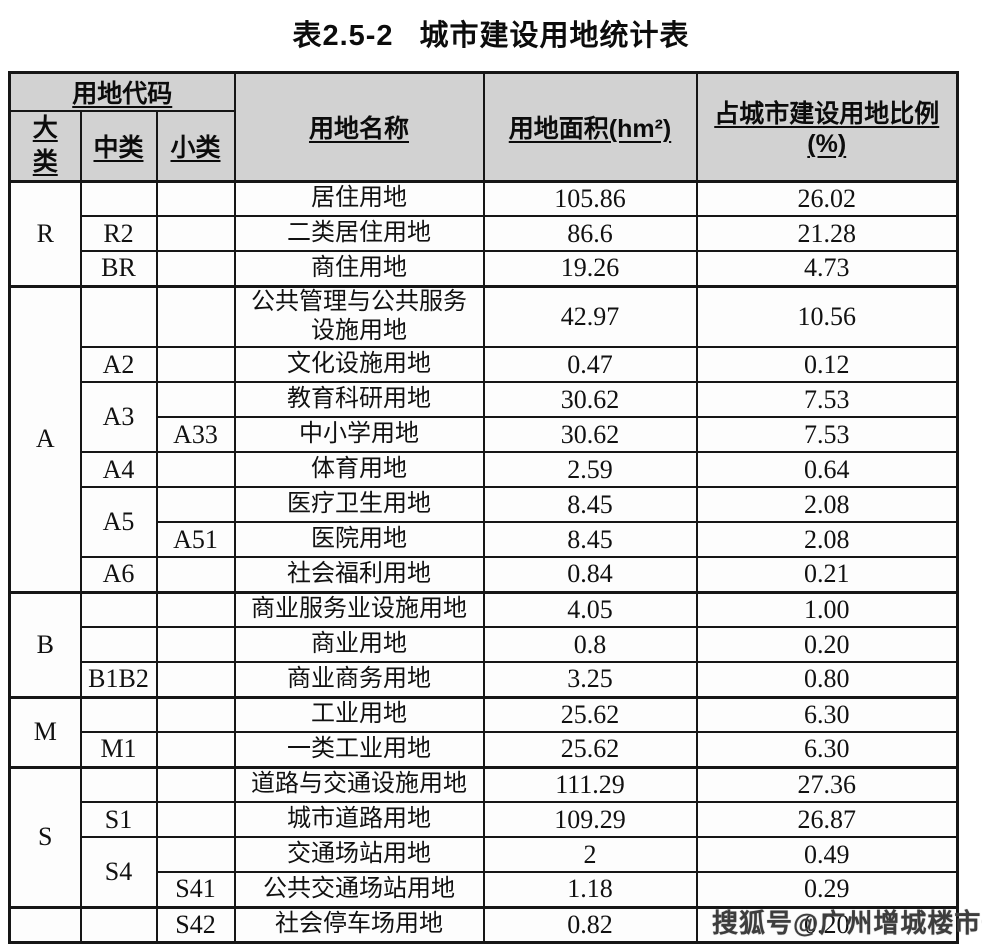  What do you see at coordinates (359, 855) in the screenshot?
I see `cell-land-name: 交通场站用地` at bounding box center [359, 855].